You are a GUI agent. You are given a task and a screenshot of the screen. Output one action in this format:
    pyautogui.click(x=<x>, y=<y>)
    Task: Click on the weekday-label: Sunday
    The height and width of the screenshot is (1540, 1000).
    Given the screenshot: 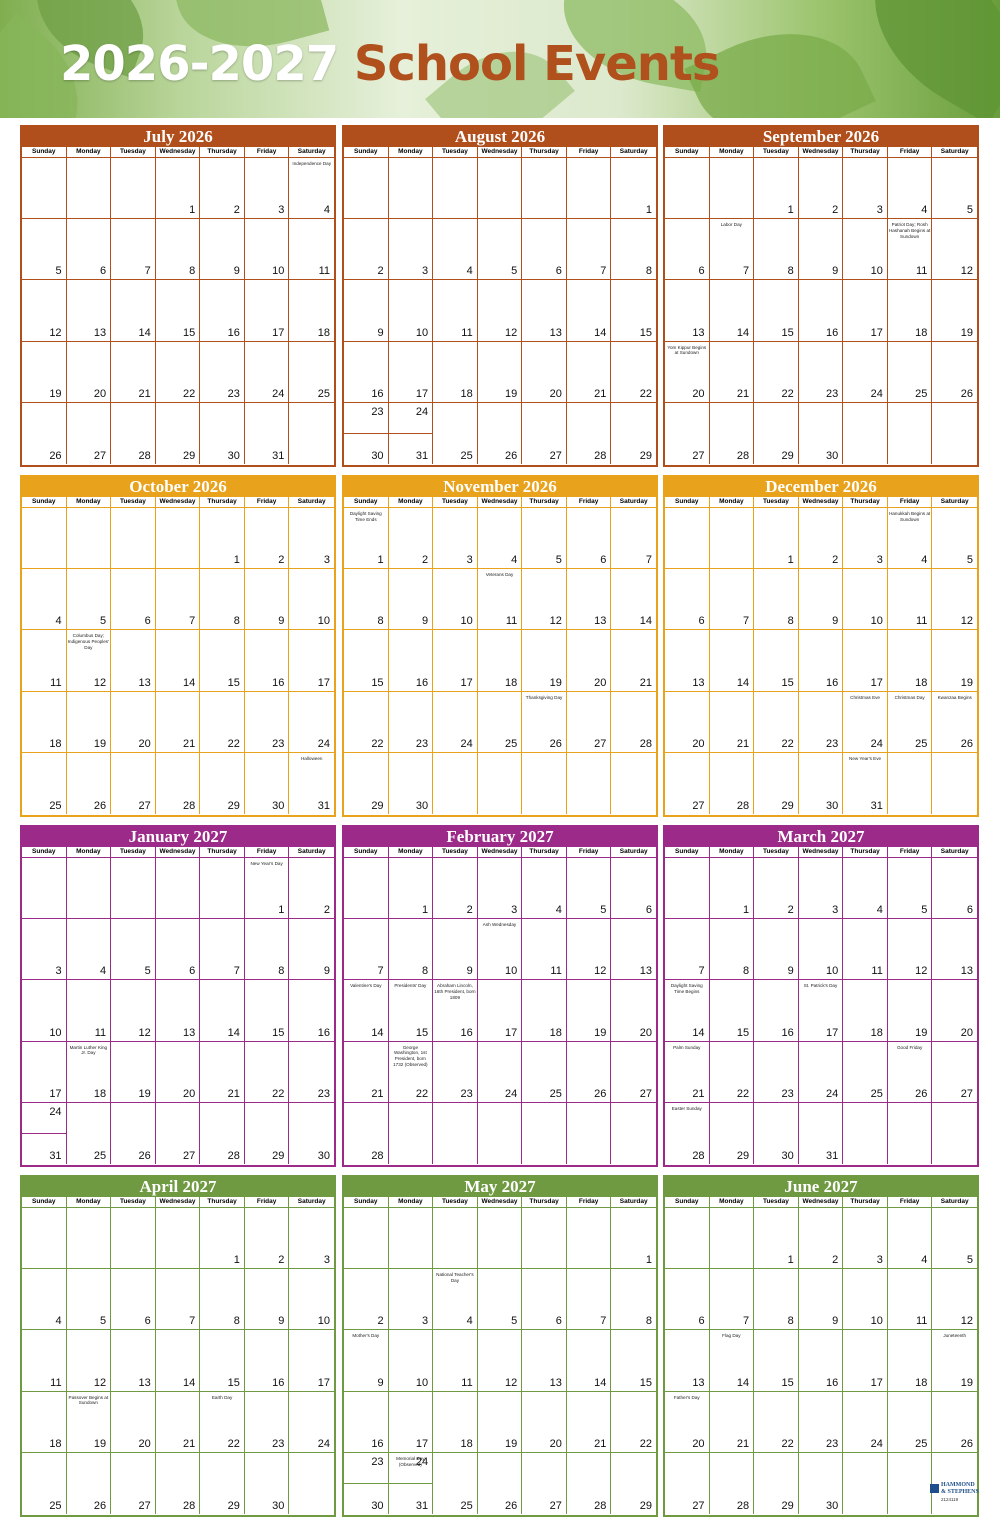 What is the action you would take?
    pyautogui.click(x=366, y=852)
    